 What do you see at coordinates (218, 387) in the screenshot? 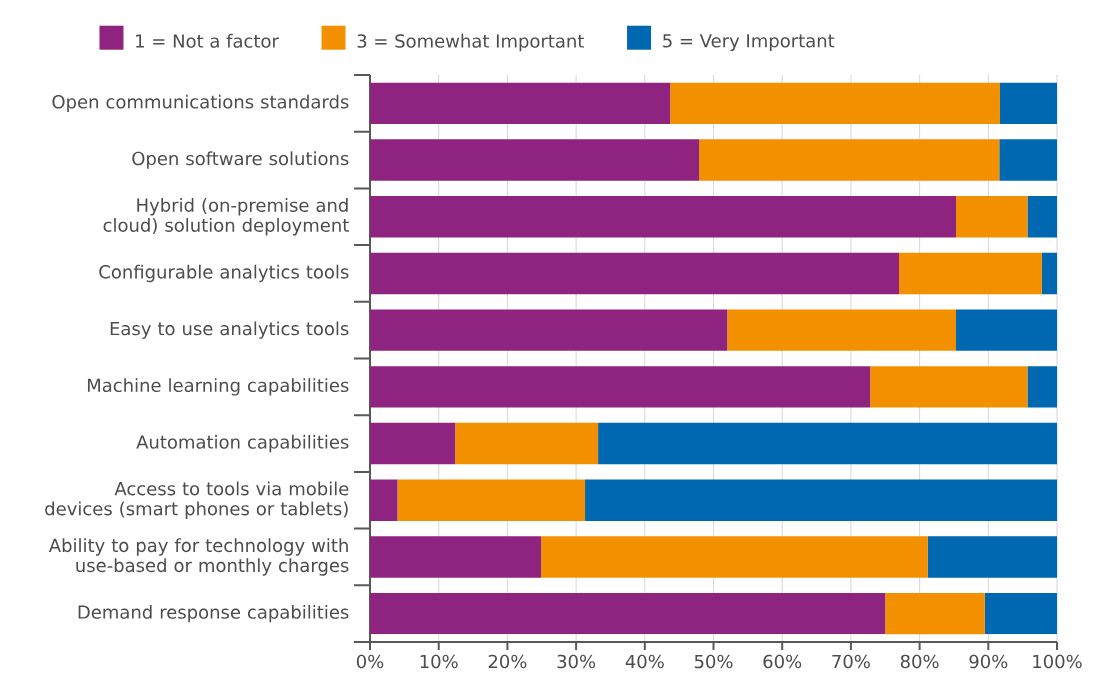
I see `y-tick-label: Machine learning capabilities` at bounding box center [218, 387].